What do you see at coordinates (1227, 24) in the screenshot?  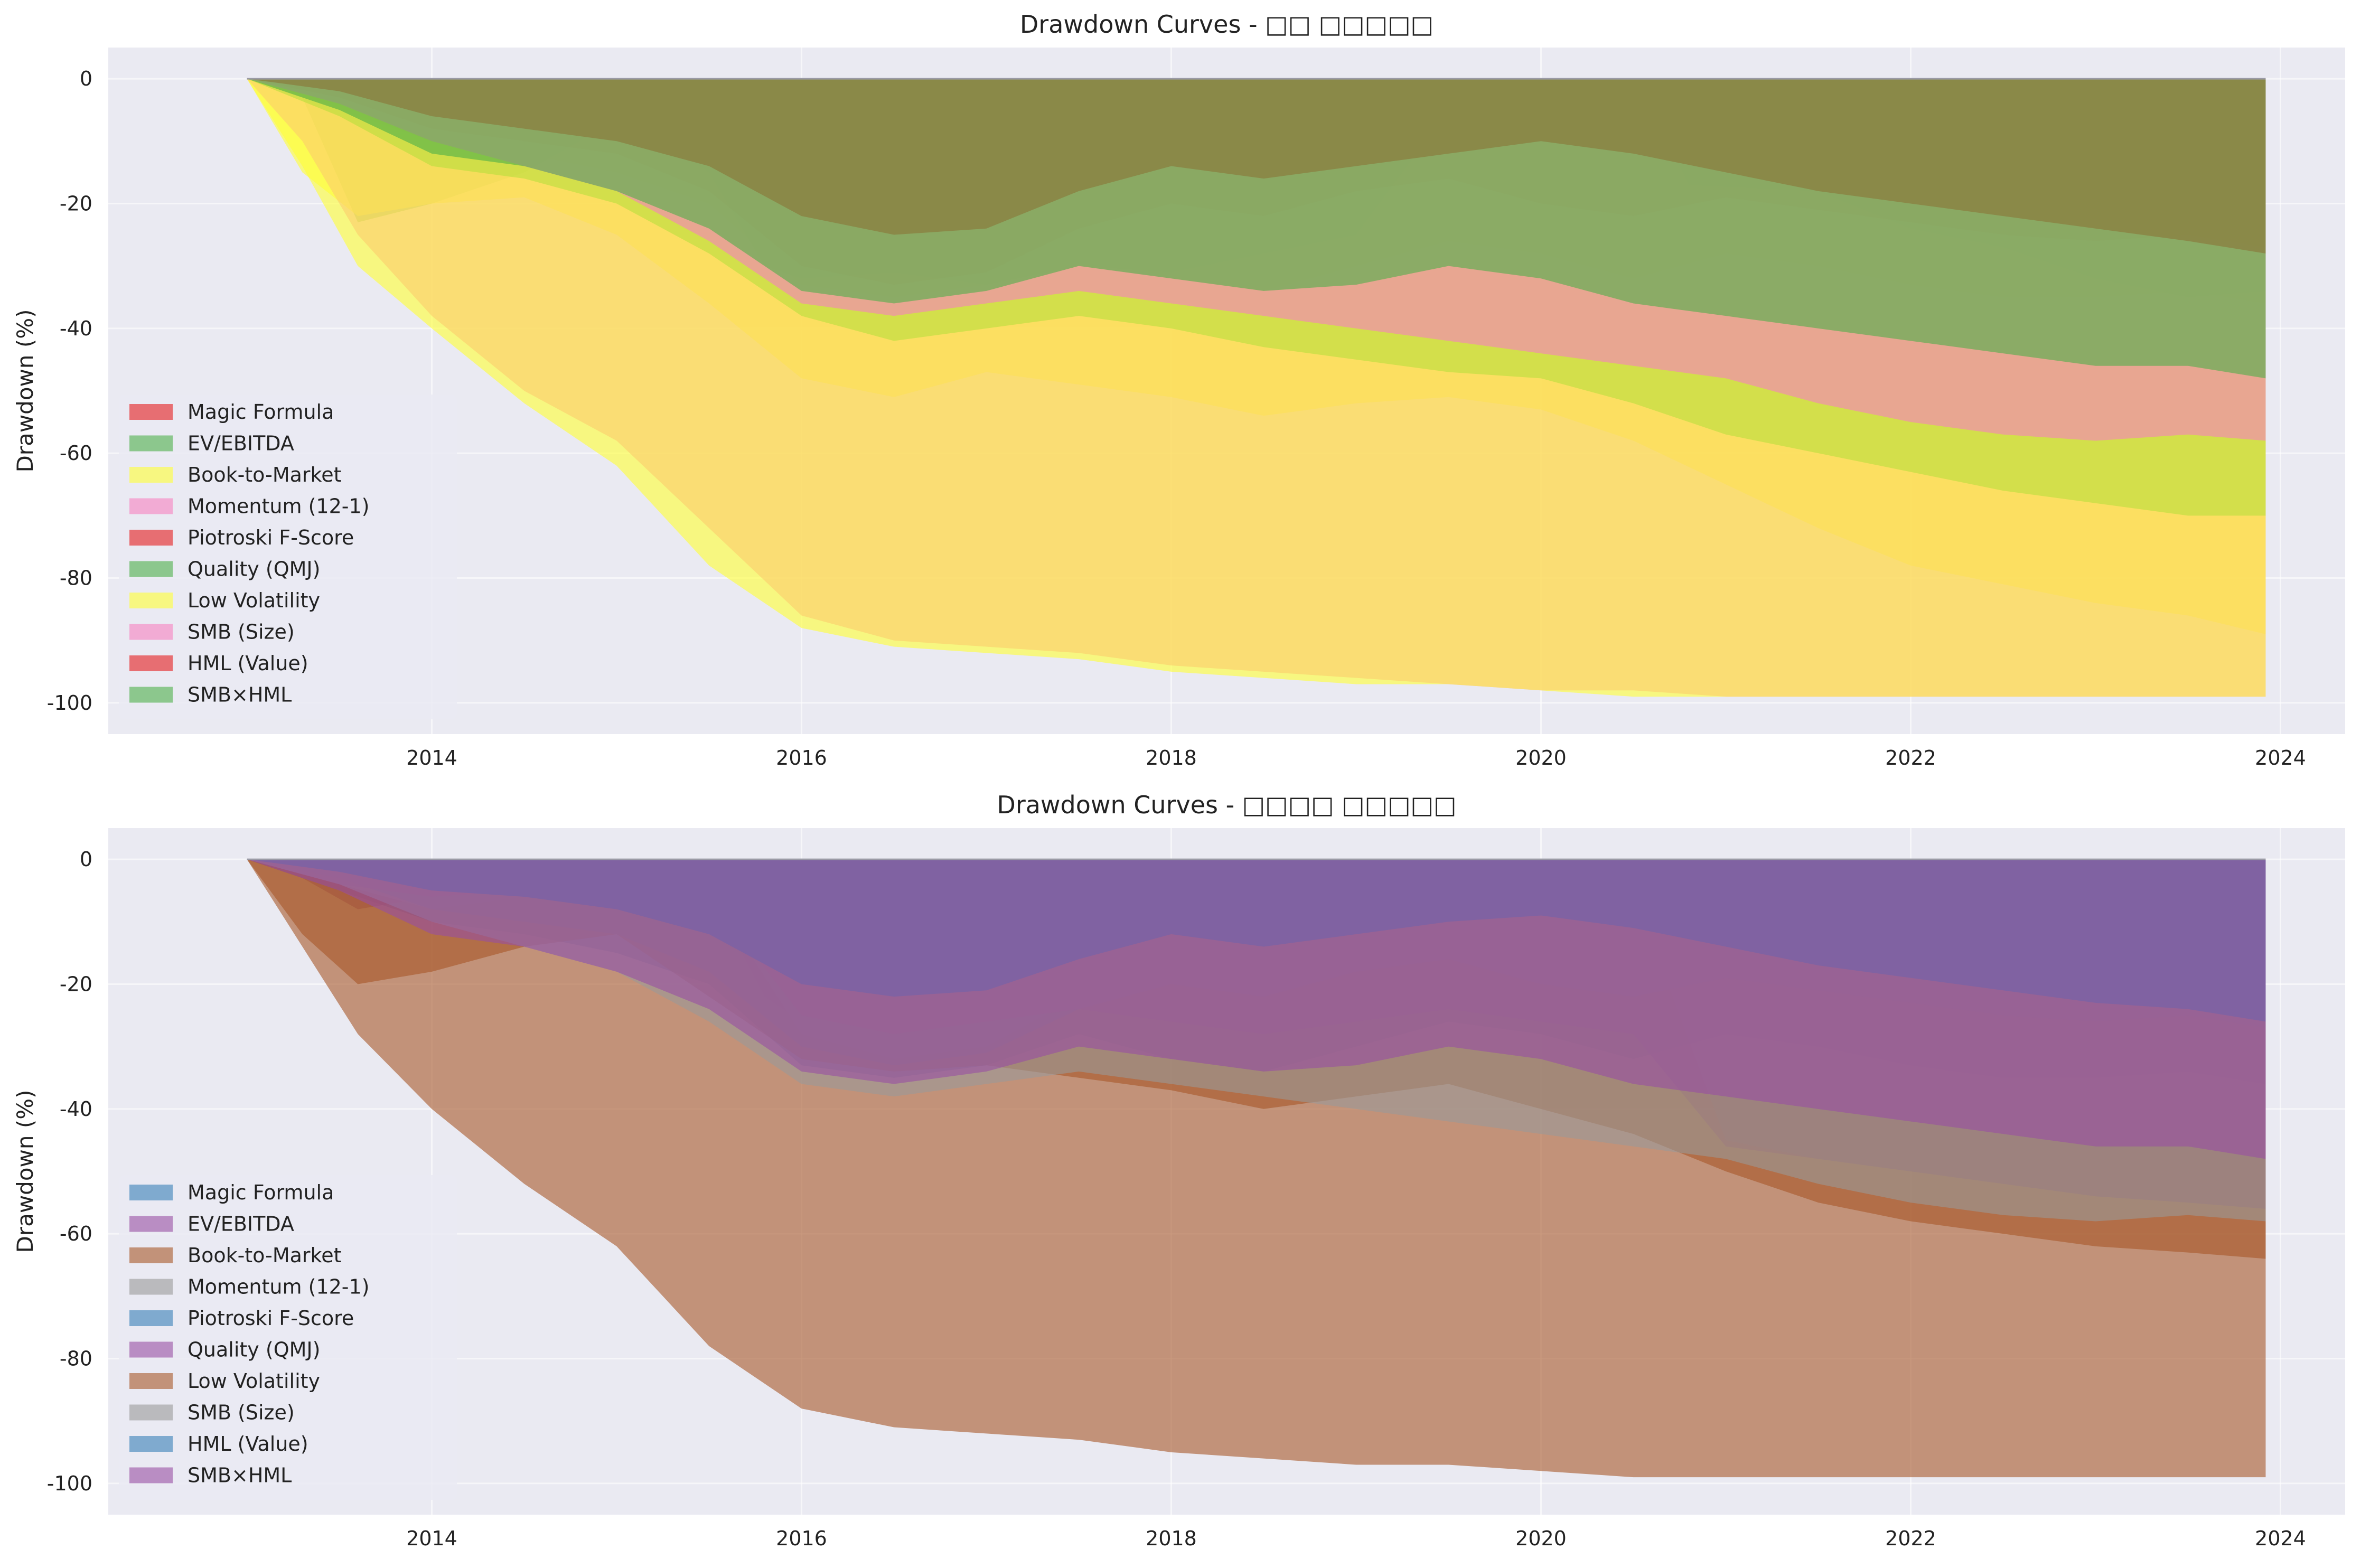 I see `chart-title: Drawdown Curves - □□ □□□□□` at bounding box center [1227, 24].